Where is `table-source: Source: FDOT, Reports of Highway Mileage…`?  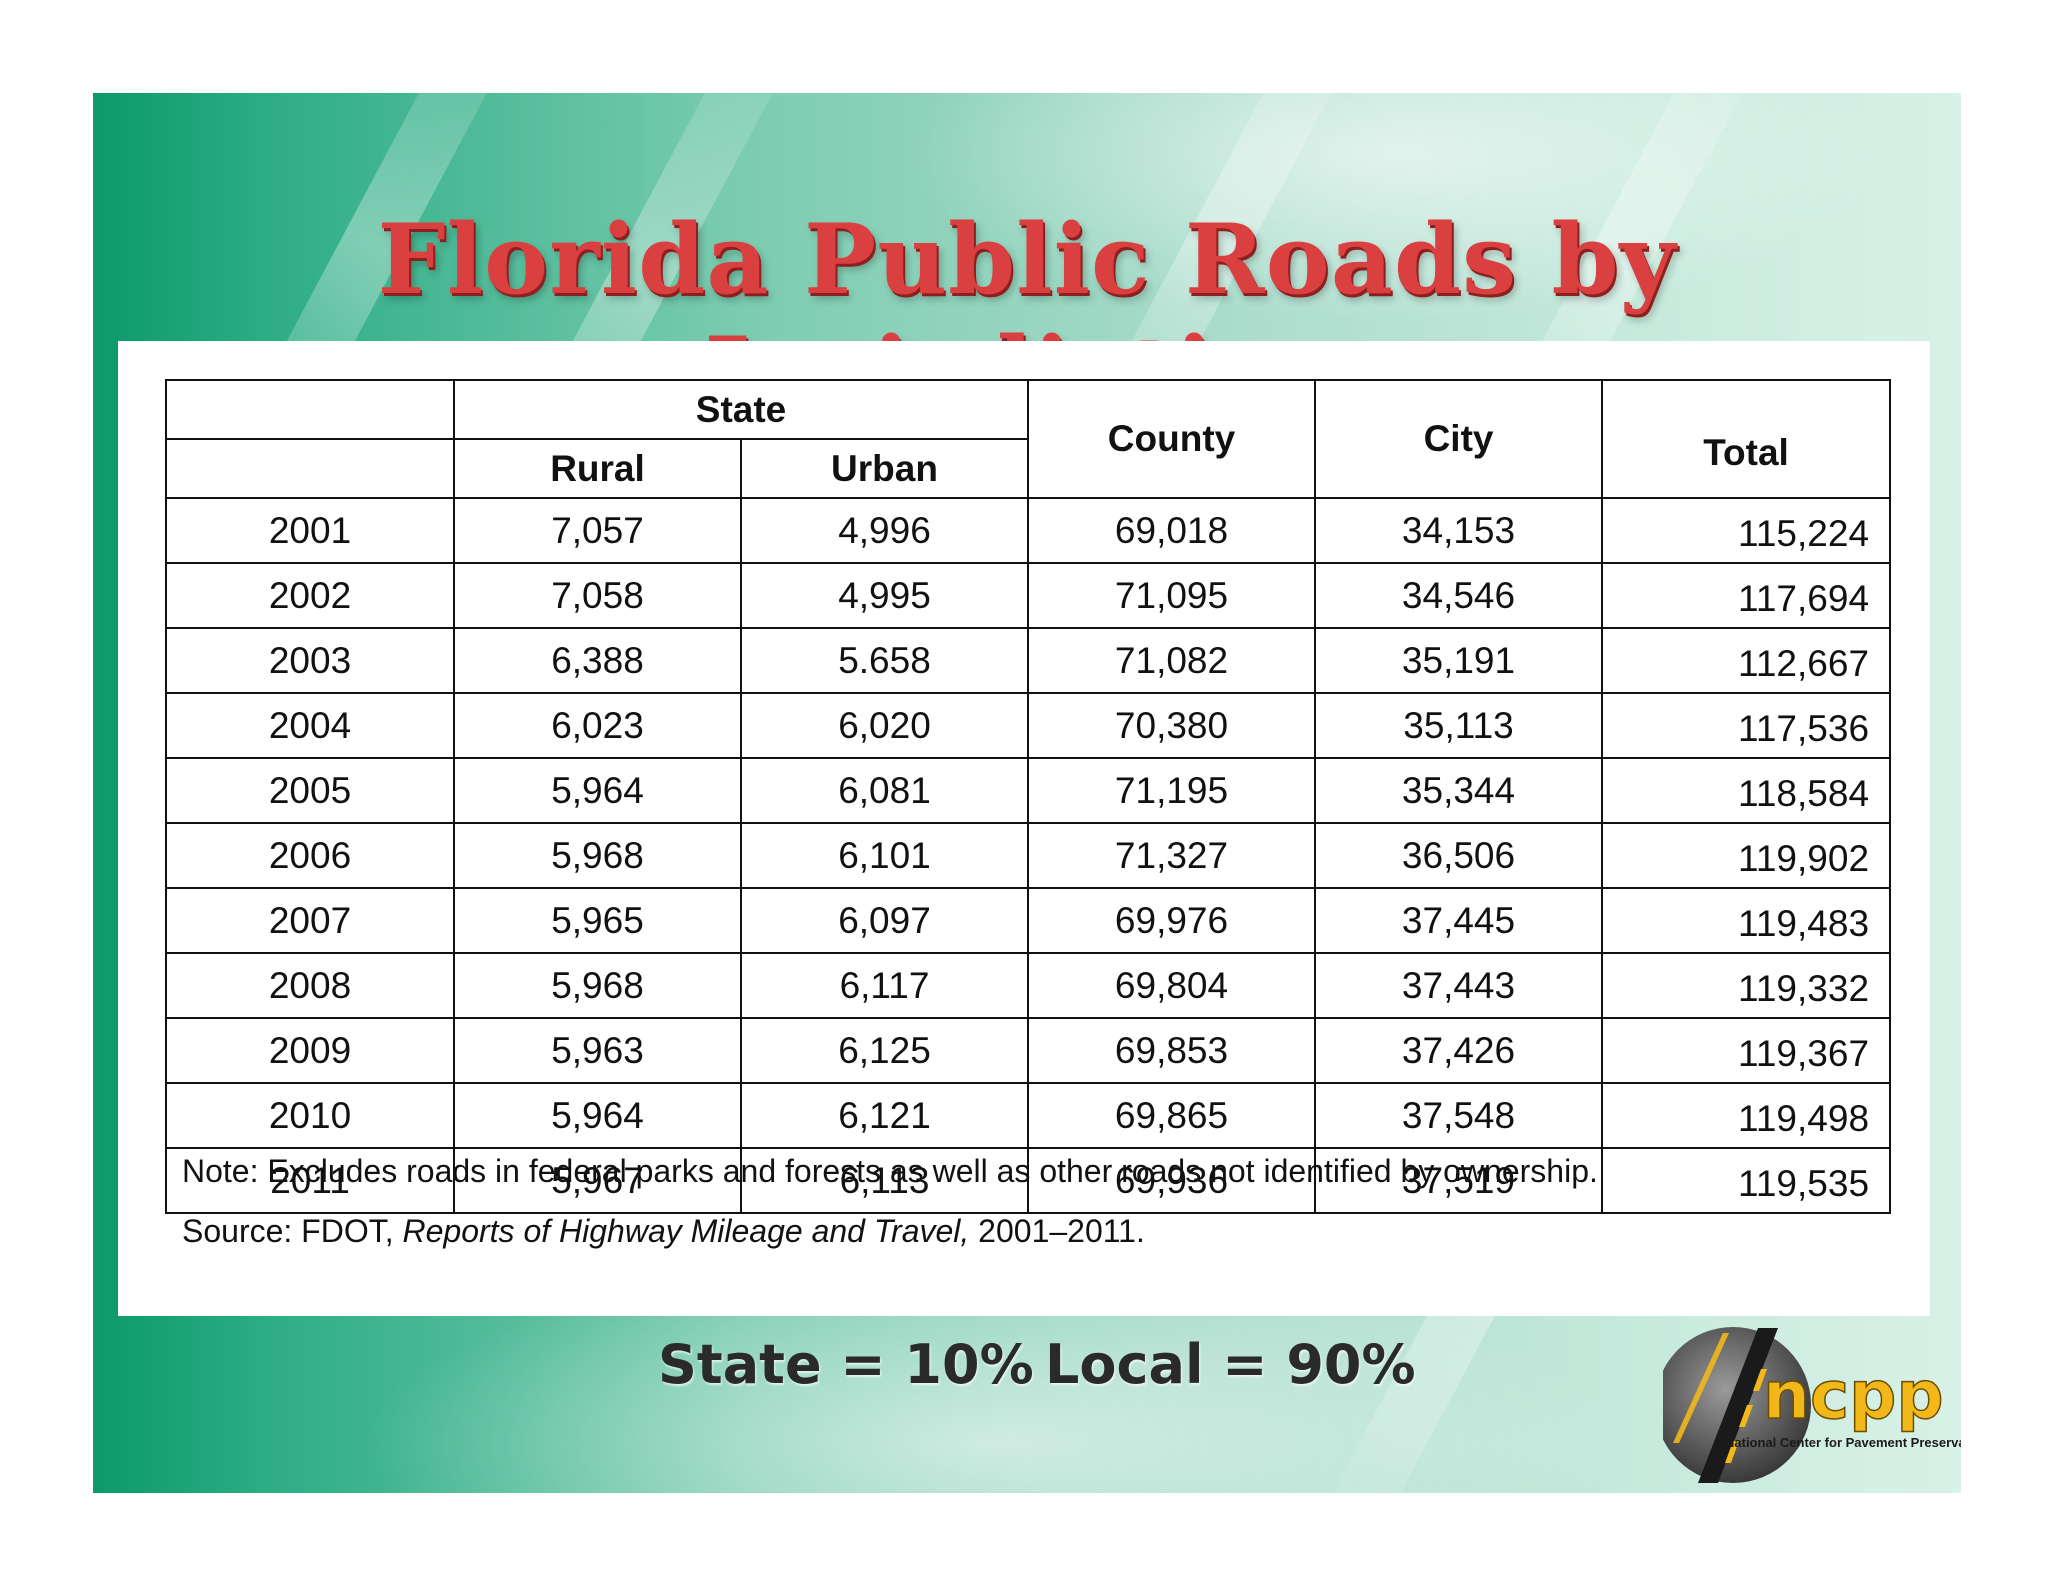
table-source: Source: FDOT, Reports of Highway Mileage… is located at coordinates (663, 1231).